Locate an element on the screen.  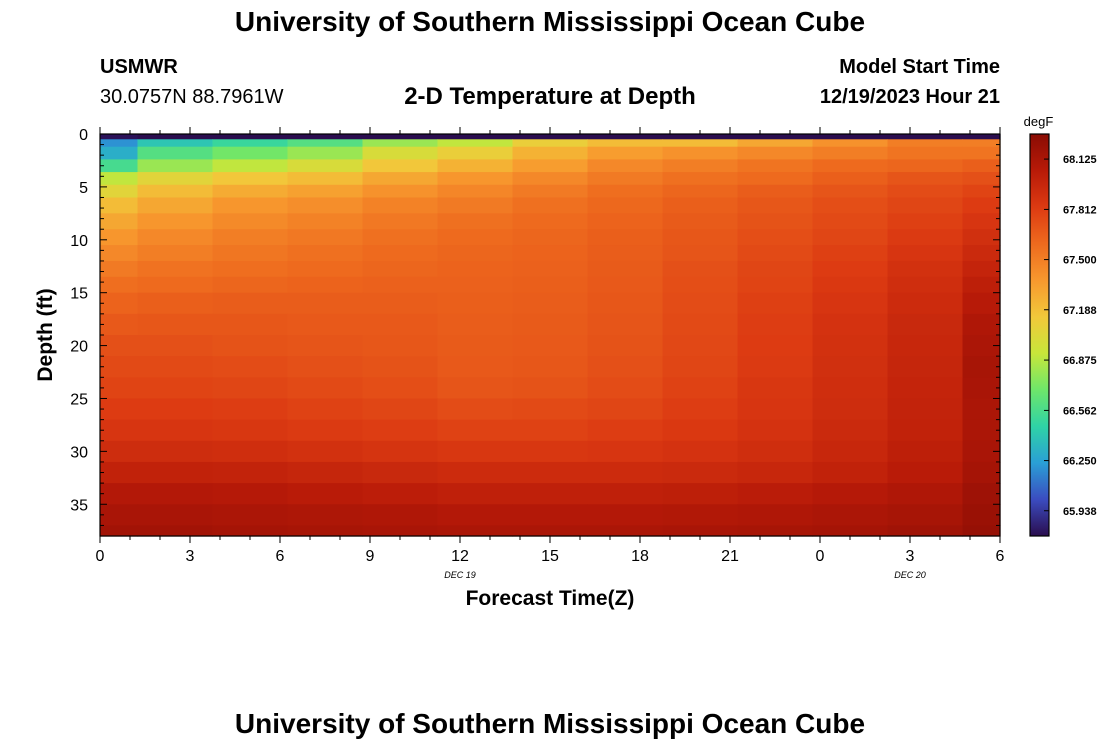
x-date-label: DEC 19 is located at coordinates (460, 575).